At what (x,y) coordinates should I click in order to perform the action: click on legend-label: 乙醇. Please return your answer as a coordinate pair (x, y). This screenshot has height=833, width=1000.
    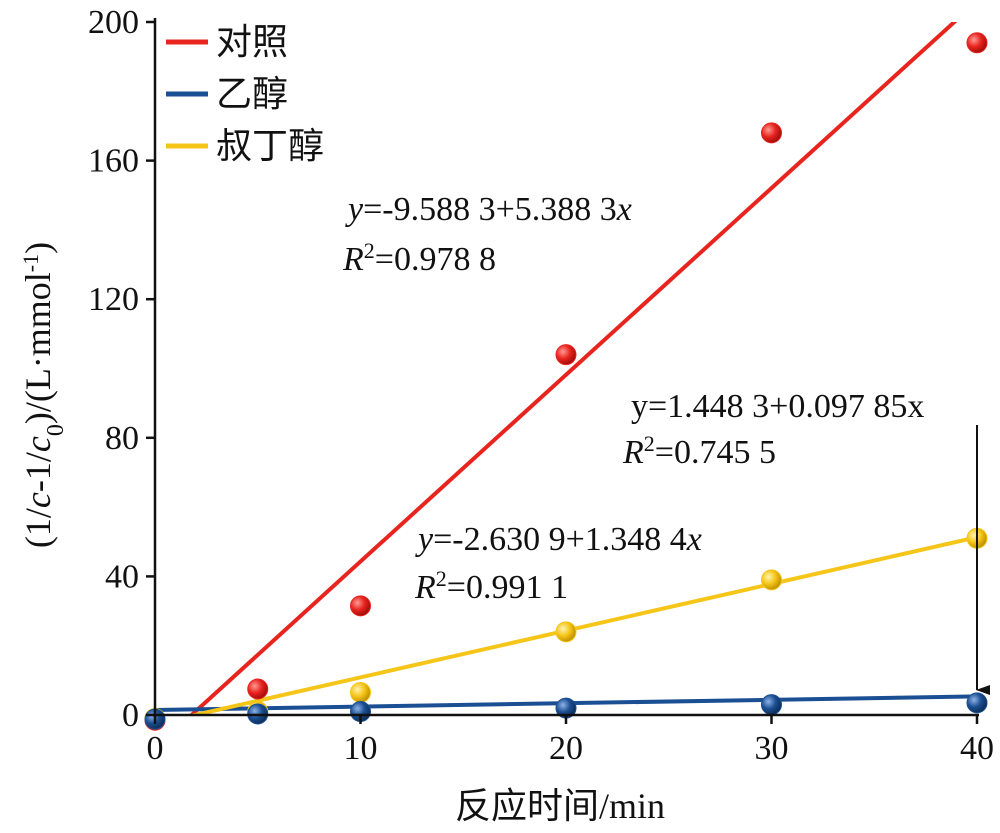
    Looking at the image, I should click on (252, 94).